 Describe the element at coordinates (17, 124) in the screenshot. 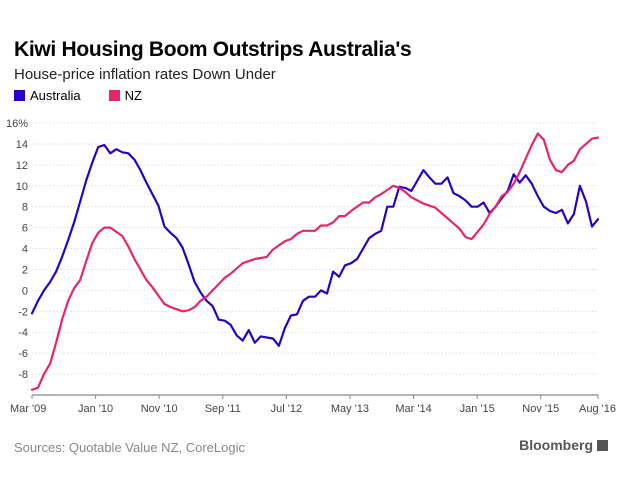

I see `y-tick-label: 16%` at that location.